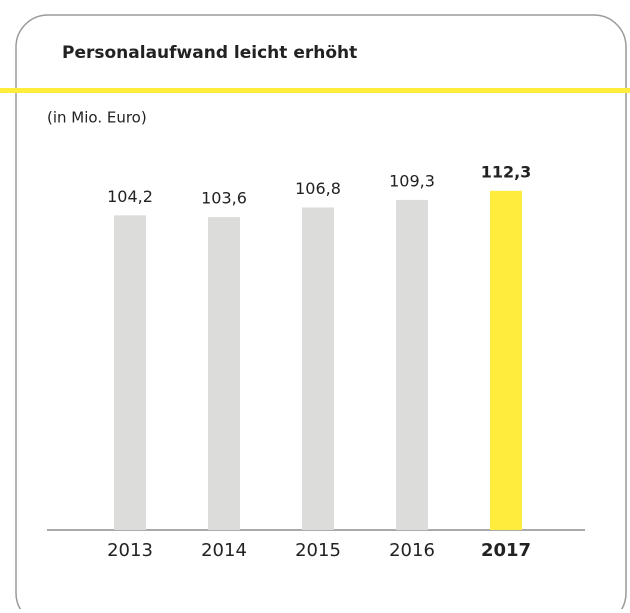  What do you see at coordinates (506, 171) in the screenshot?
I see `value-label: 112,3` at bounding box center [506, 171].